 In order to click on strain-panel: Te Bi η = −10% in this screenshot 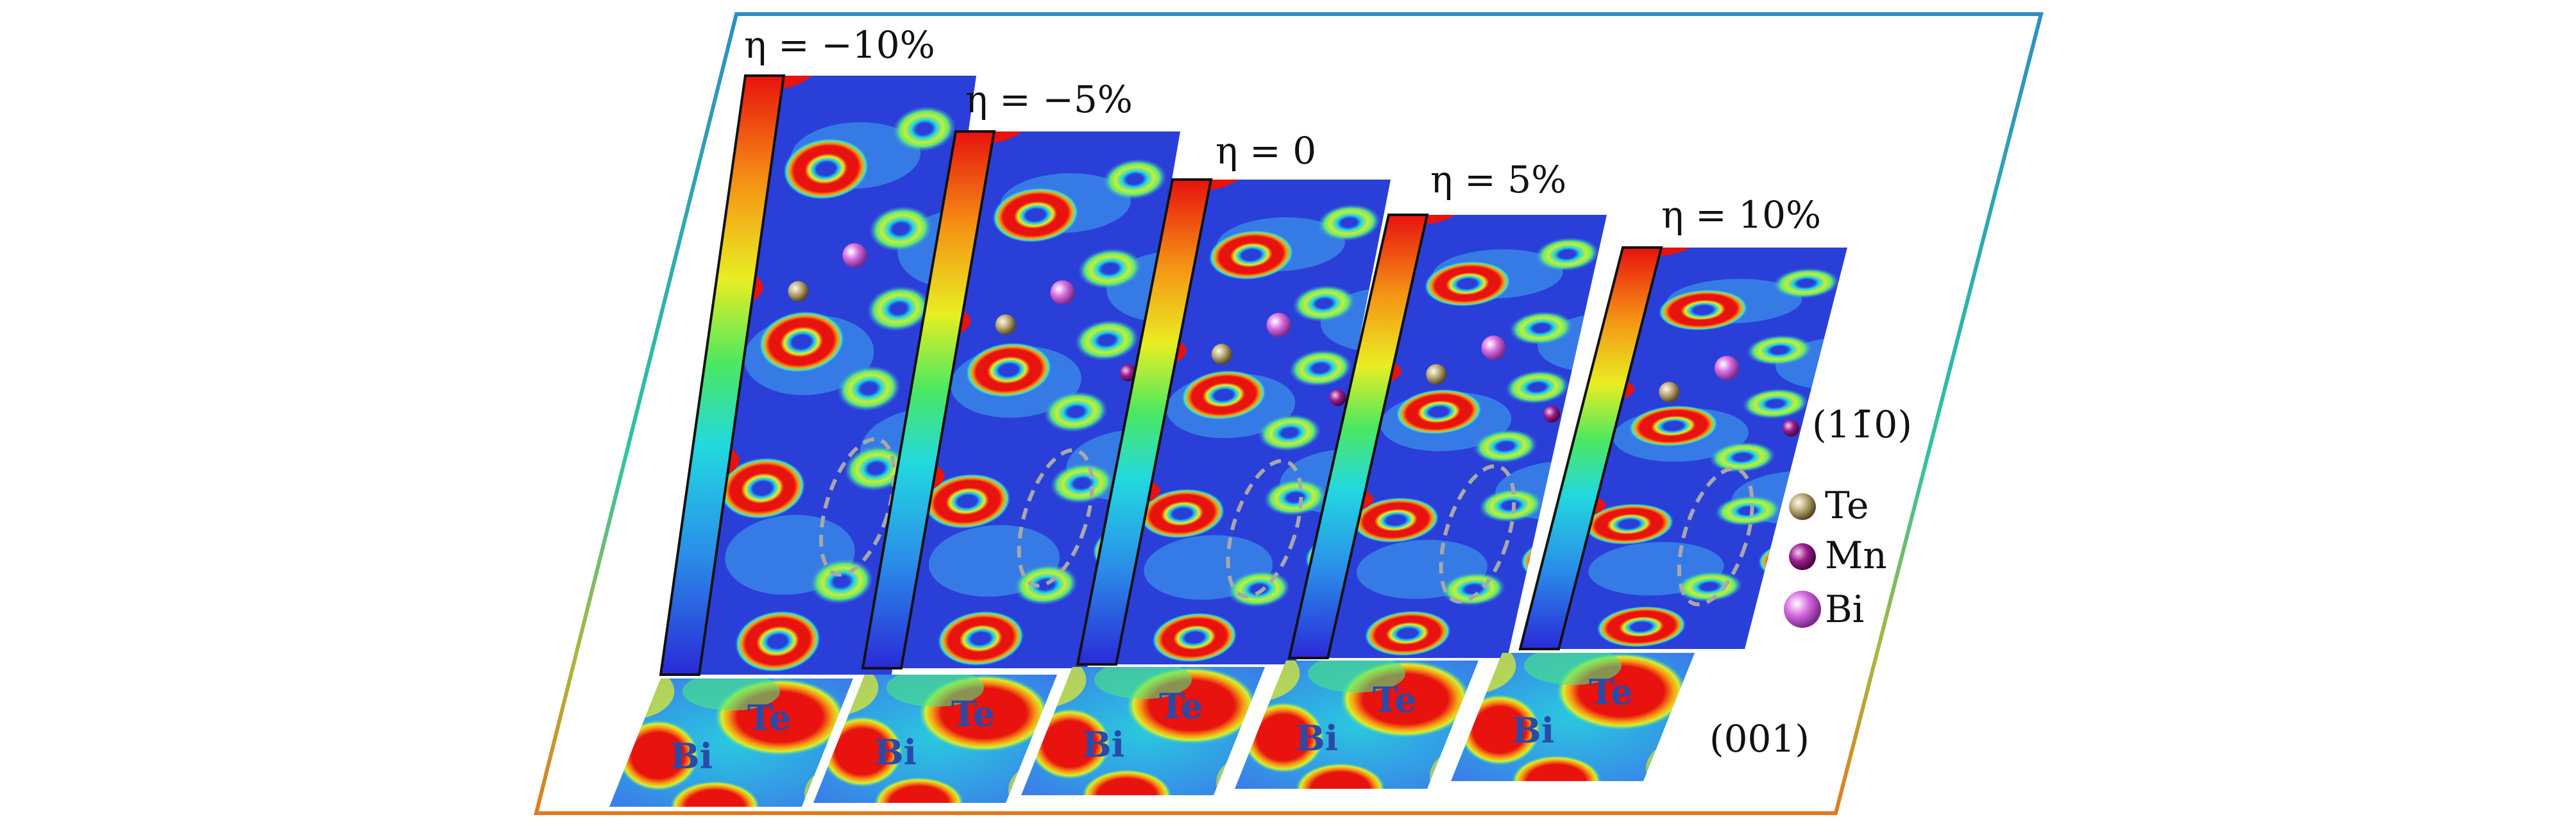, I will do `click(792, 415)`.